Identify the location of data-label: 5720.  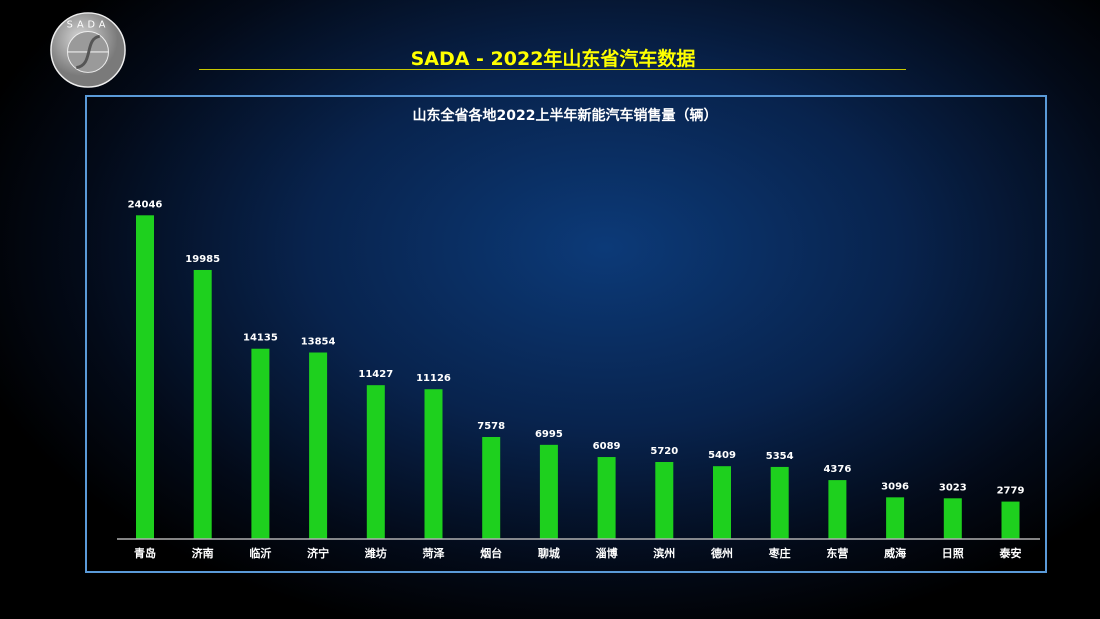
(664, 451).